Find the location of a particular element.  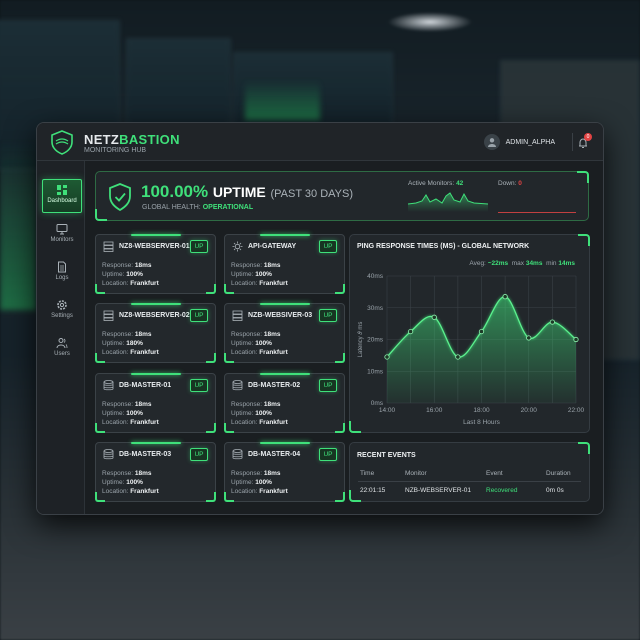

x-tick-label: 16:00 is located at coordinates (434, 410).